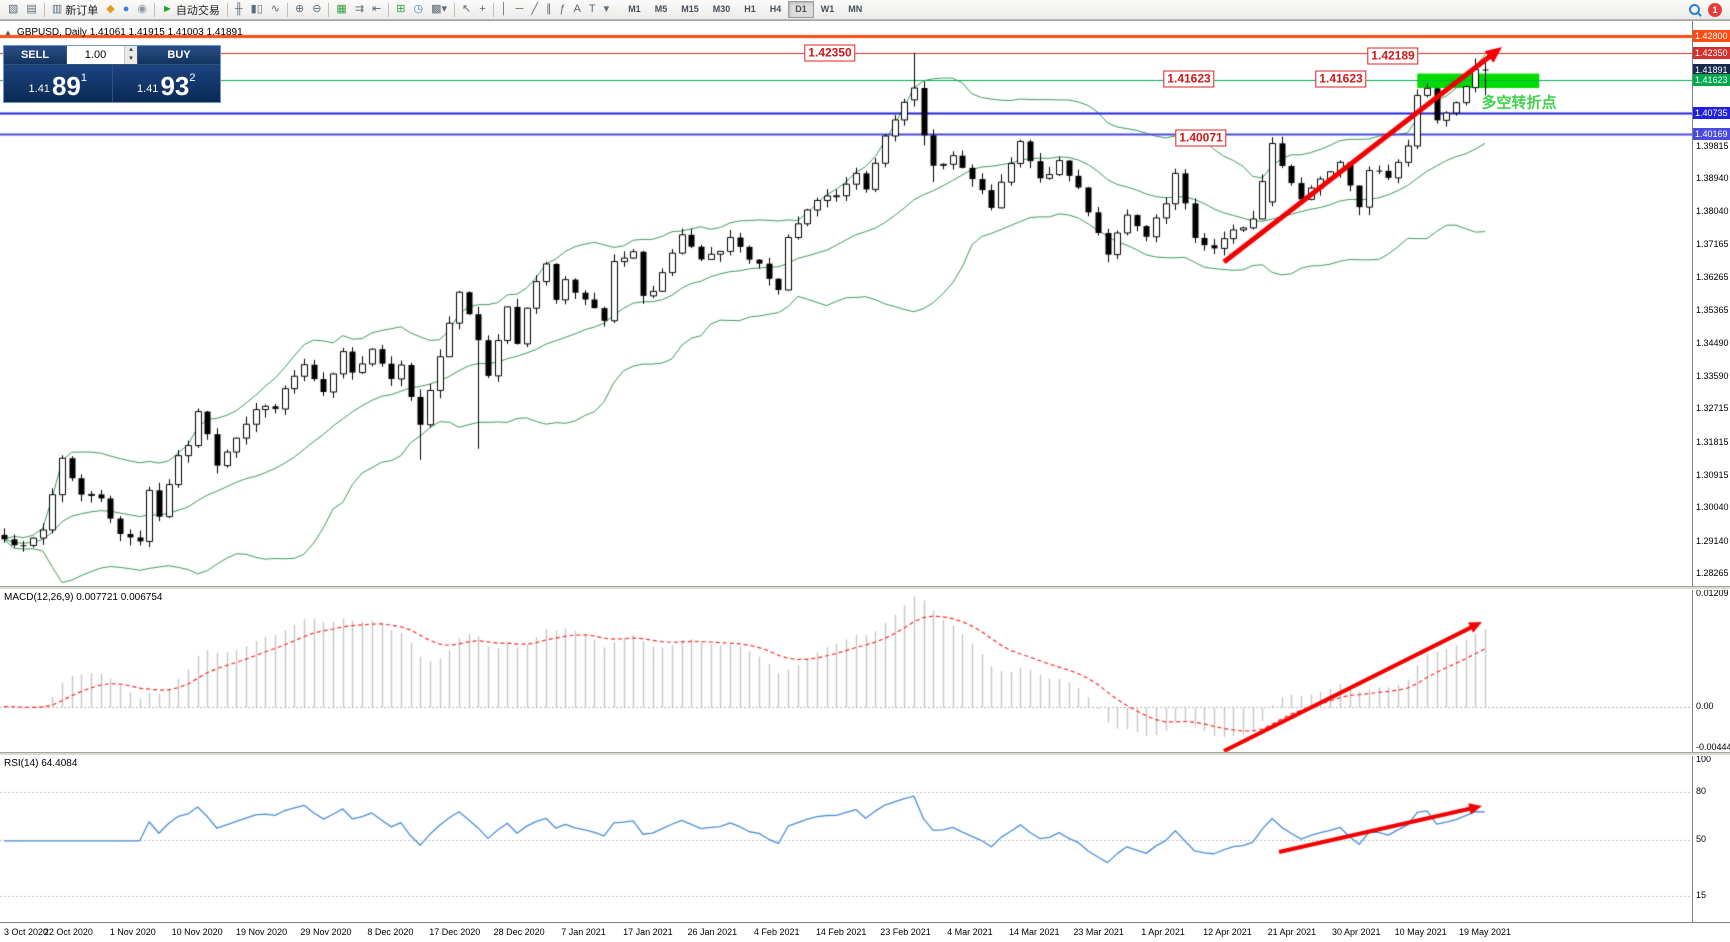  What do you see at coordinates (1715, 9) in the screenshot?
I see `notification-badge: 1` at bounding box center [1715, 9].